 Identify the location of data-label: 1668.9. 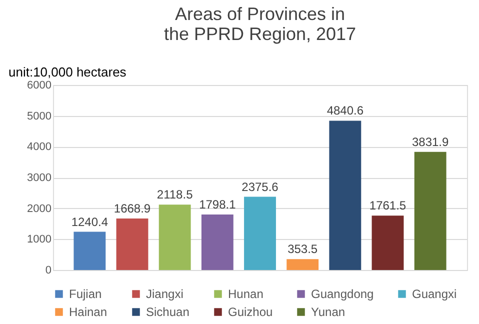
(132, 209).